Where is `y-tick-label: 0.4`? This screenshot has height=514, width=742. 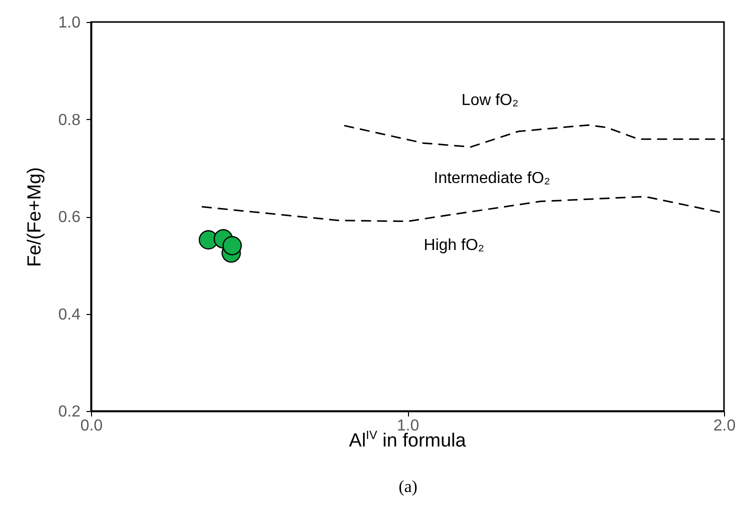 y-tick-label: 0.4 is located at coordinates (69, 315).